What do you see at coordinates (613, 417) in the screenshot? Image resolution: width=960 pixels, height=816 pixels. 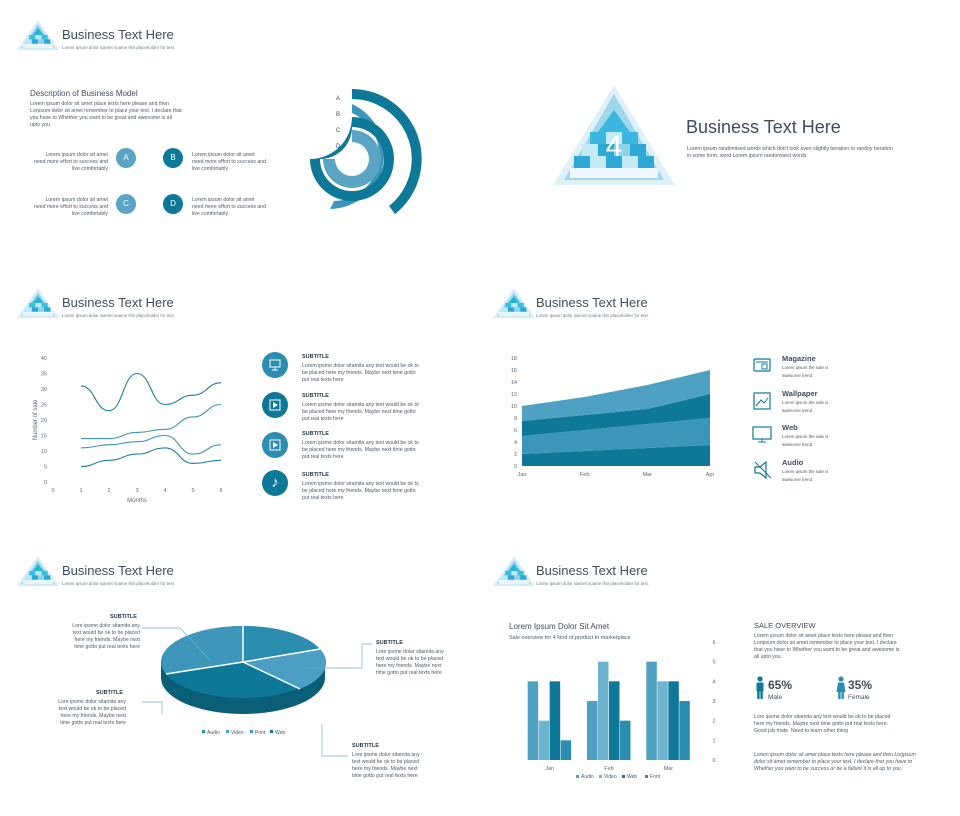 I see `area-chart: 0 2 4 6 8 10 12 14 16 18 Jan Feb Mar Apr` at bounding box center [613, 417].